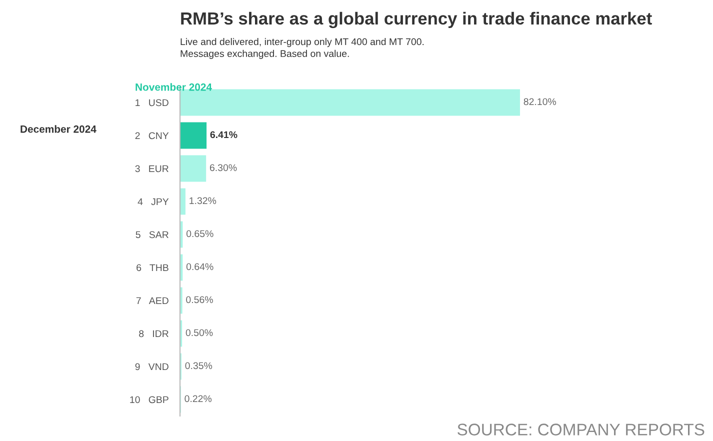 Image resolution: width=713 pixels, height=441 pixels. Describe the element at coordinates (223, 168) in the screenshot. I see `data-label: 6.30%` at that location.